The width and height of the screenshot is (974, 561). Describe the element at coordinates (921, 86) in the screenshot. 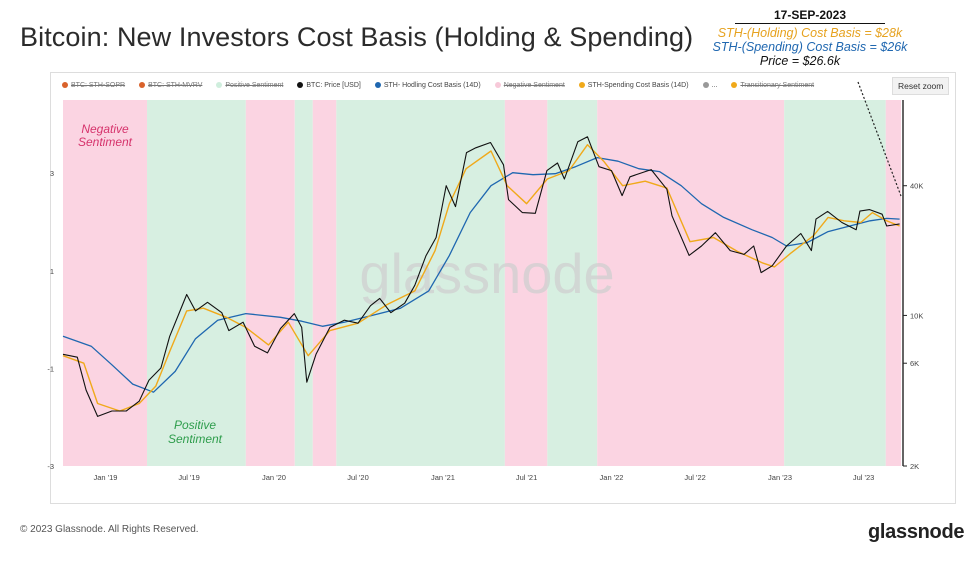

I see `reset-zoom-button: Reset zoom` at that location.